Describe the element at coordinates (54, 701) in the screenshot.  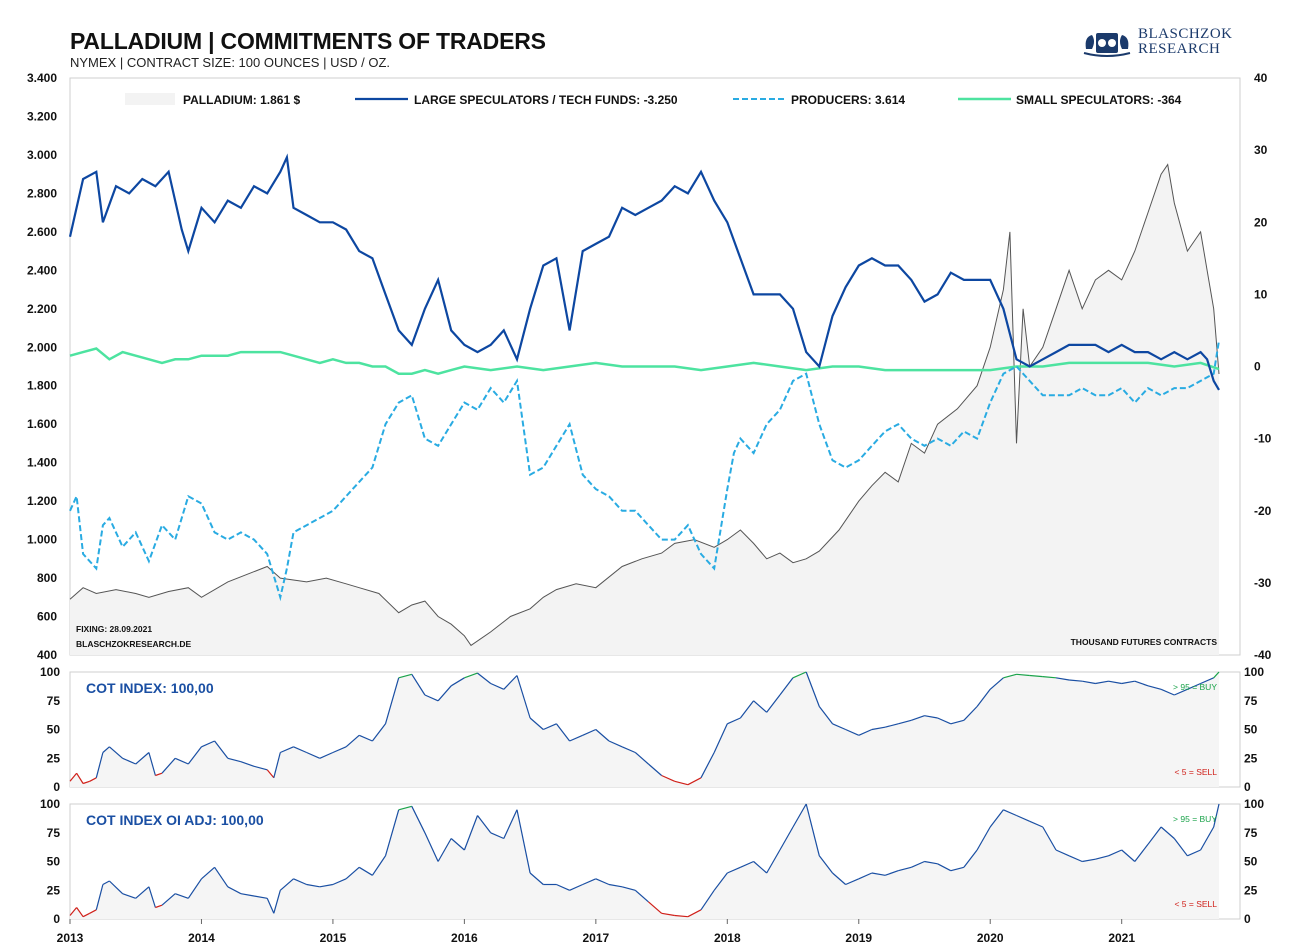
I see `cot-index-left-tick: 75` at that location.